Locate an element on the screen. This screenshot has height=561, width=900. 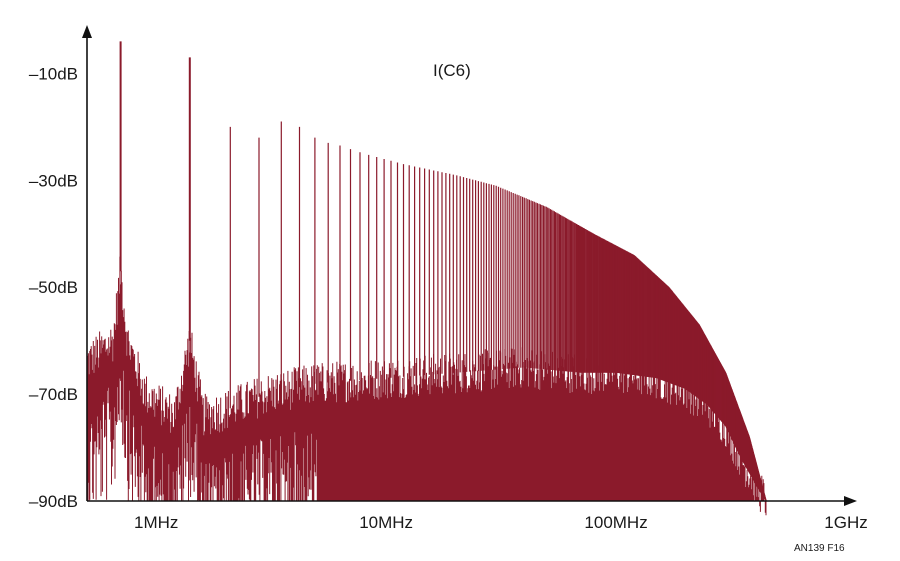
x-tick-label: 1GHz is located at coordinates (845, 522).